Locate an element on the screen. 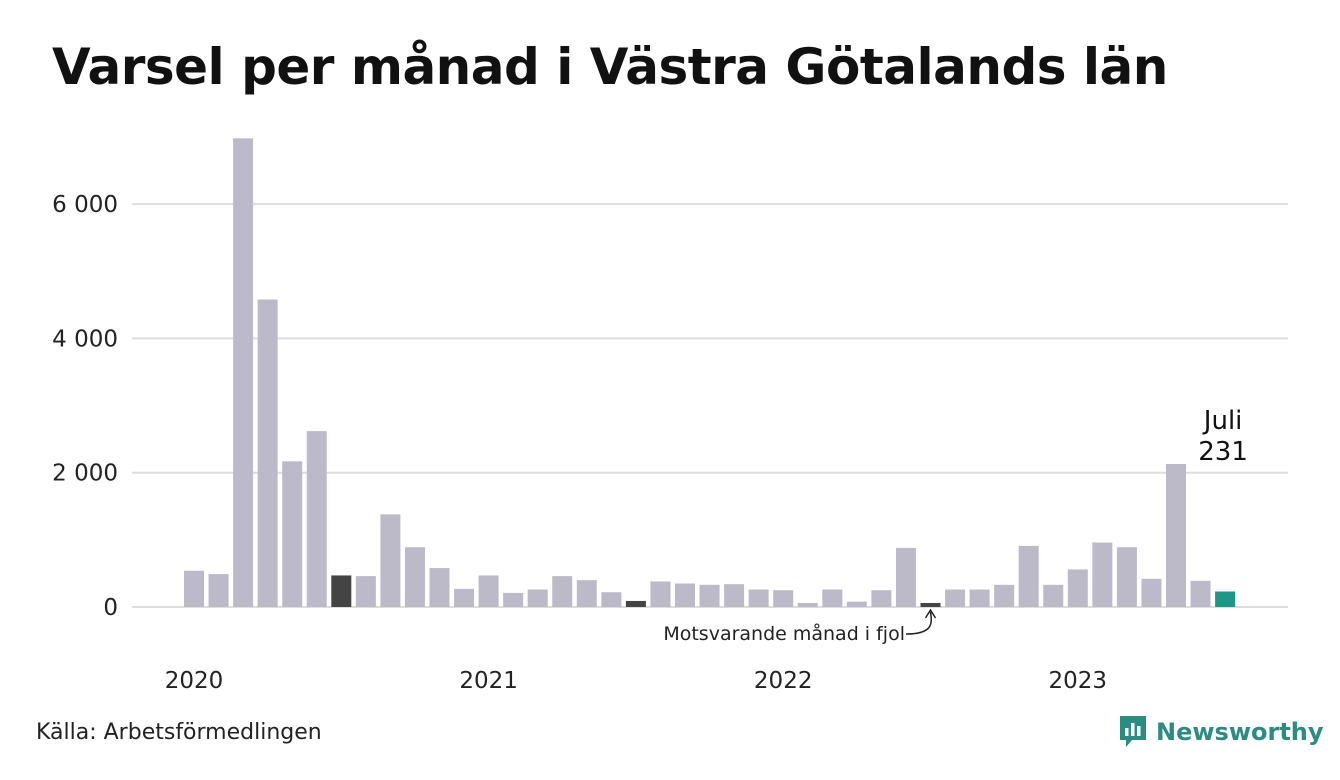 This screenshot has height=780, width=1340. year-label: 2021 is located at coordinates (488, 681).